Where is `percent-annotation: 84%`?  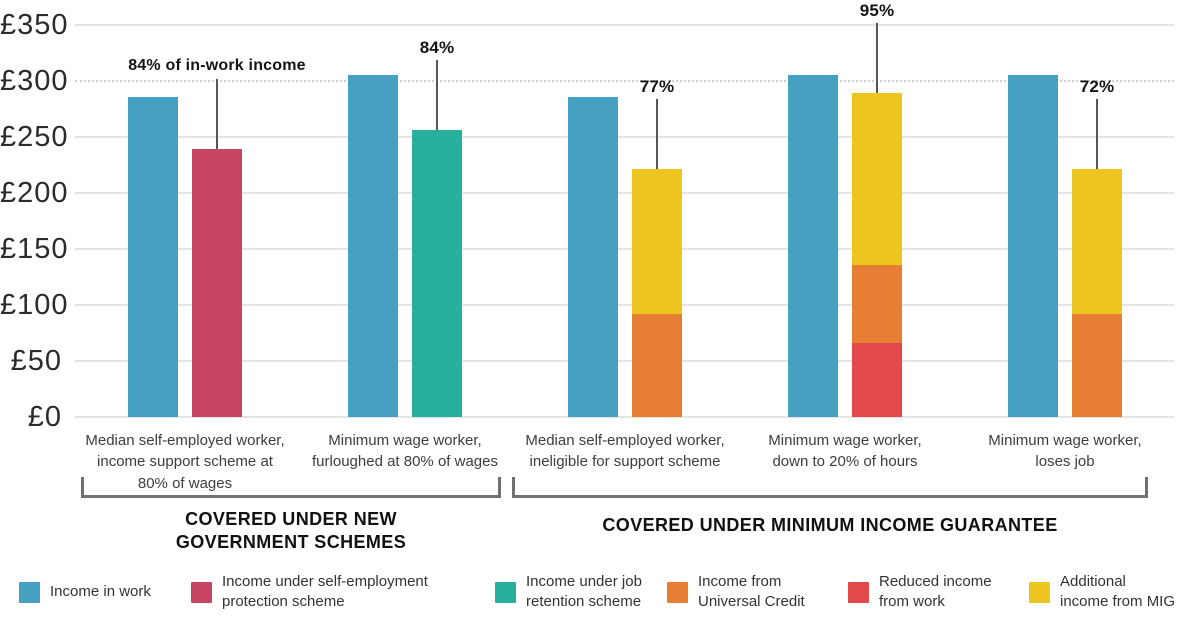 percent-annotation: 84% is located at coordinates (437, 48).